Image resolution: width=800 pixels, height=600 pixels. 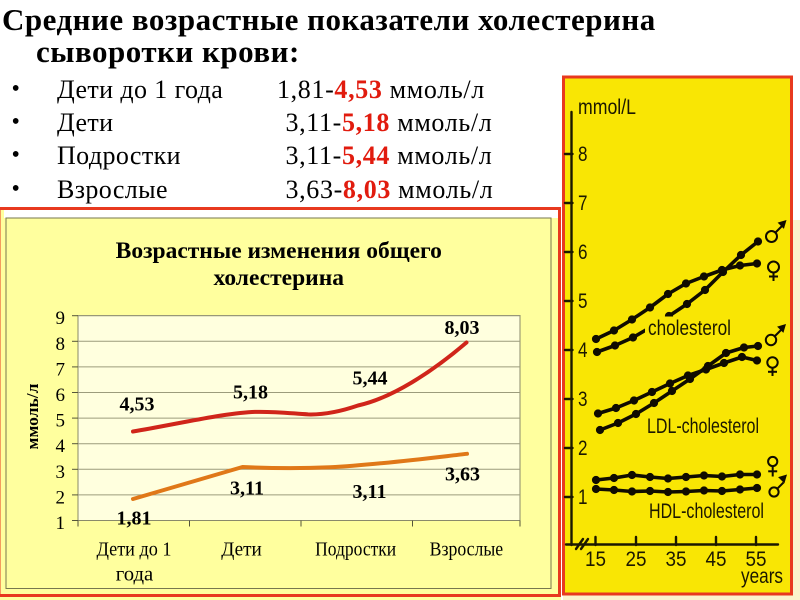 What do you see at coordinates (135, 575) in the screenshot?
I see `svg-text: года` at bounding box center [135, 575].